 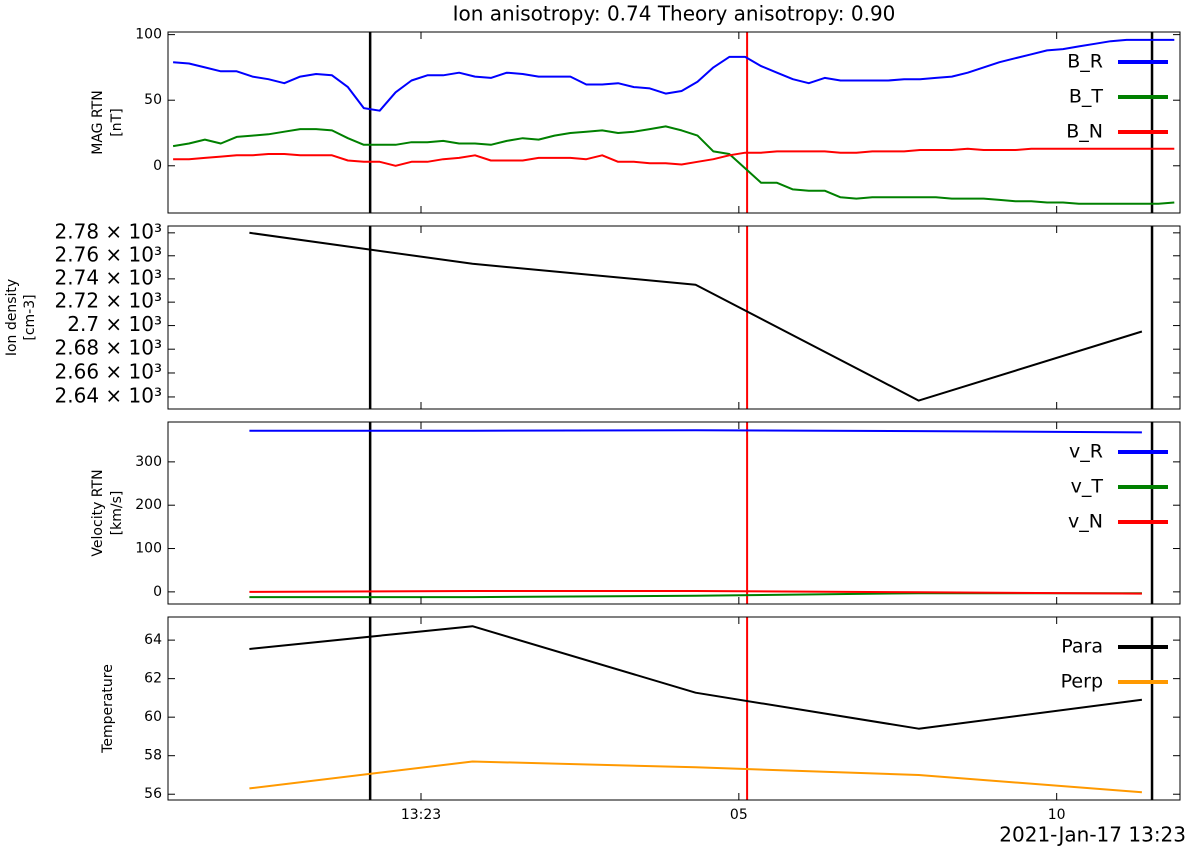 I want to click on y-tick-label: 300, so click(x=148, y=462).